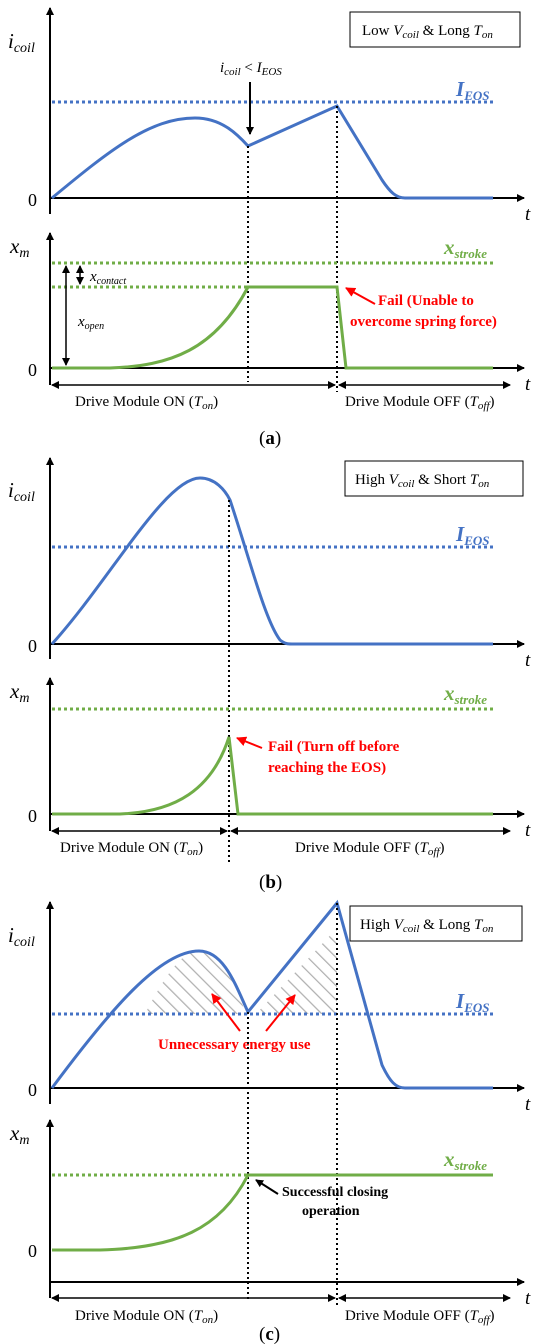  What do you see at coordinates (19, 247) in the screenshot?
I see `panel-a-xm-label: xm` at bounding box center [19, 247].